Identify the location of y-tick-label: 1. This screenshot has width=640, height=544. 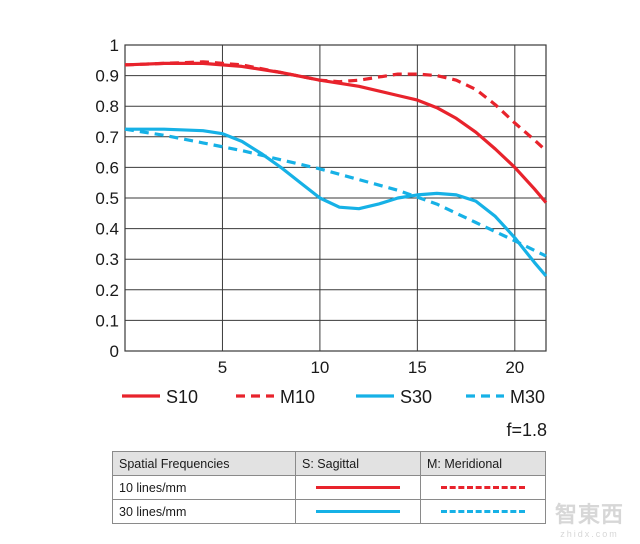
(114, 45).